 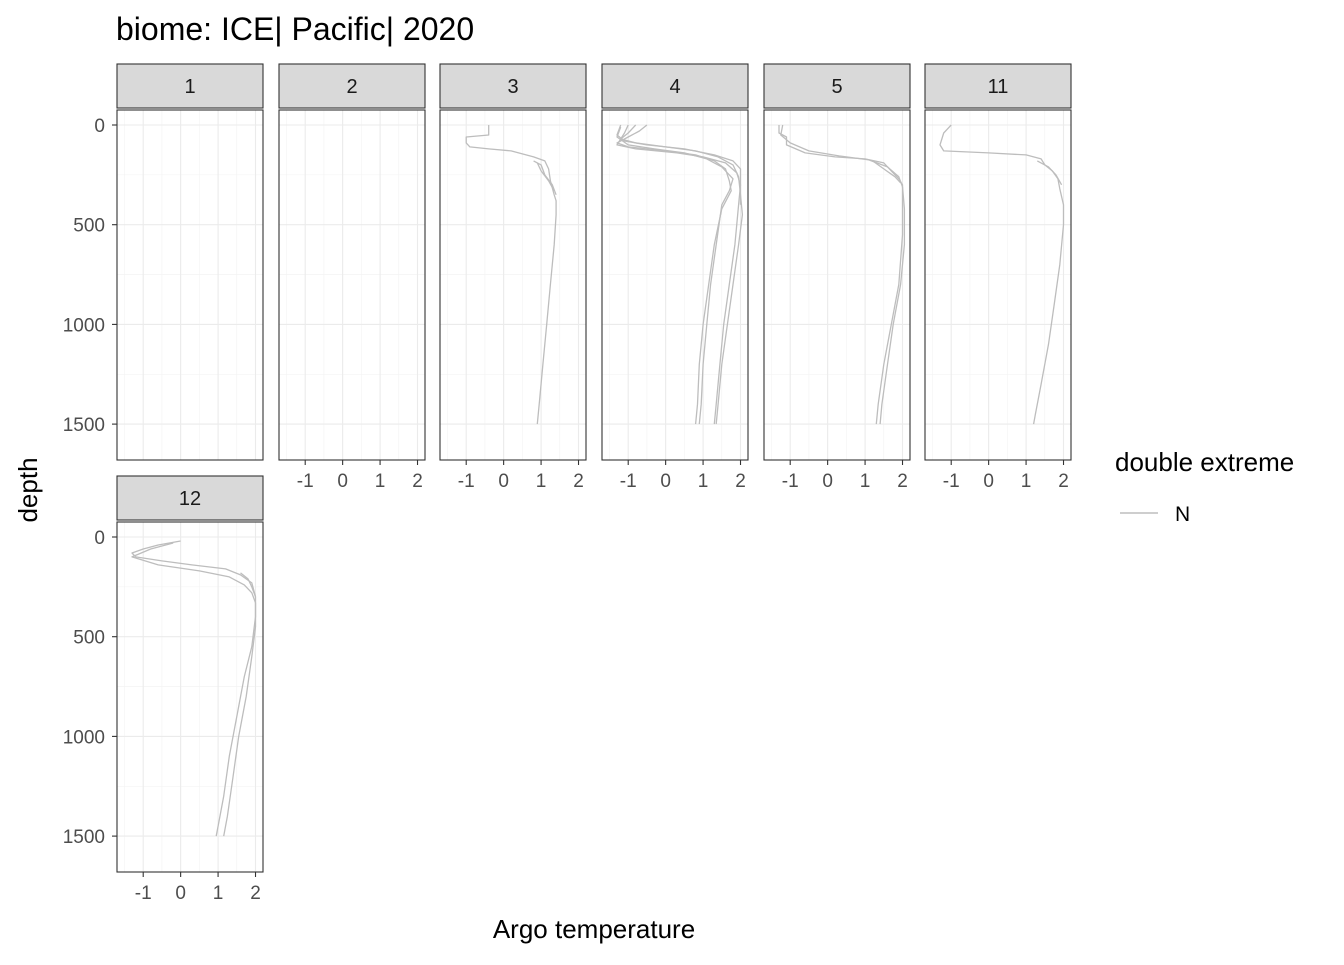 I want to click on facet-strip-label: 1, so click(x=189, y=87).